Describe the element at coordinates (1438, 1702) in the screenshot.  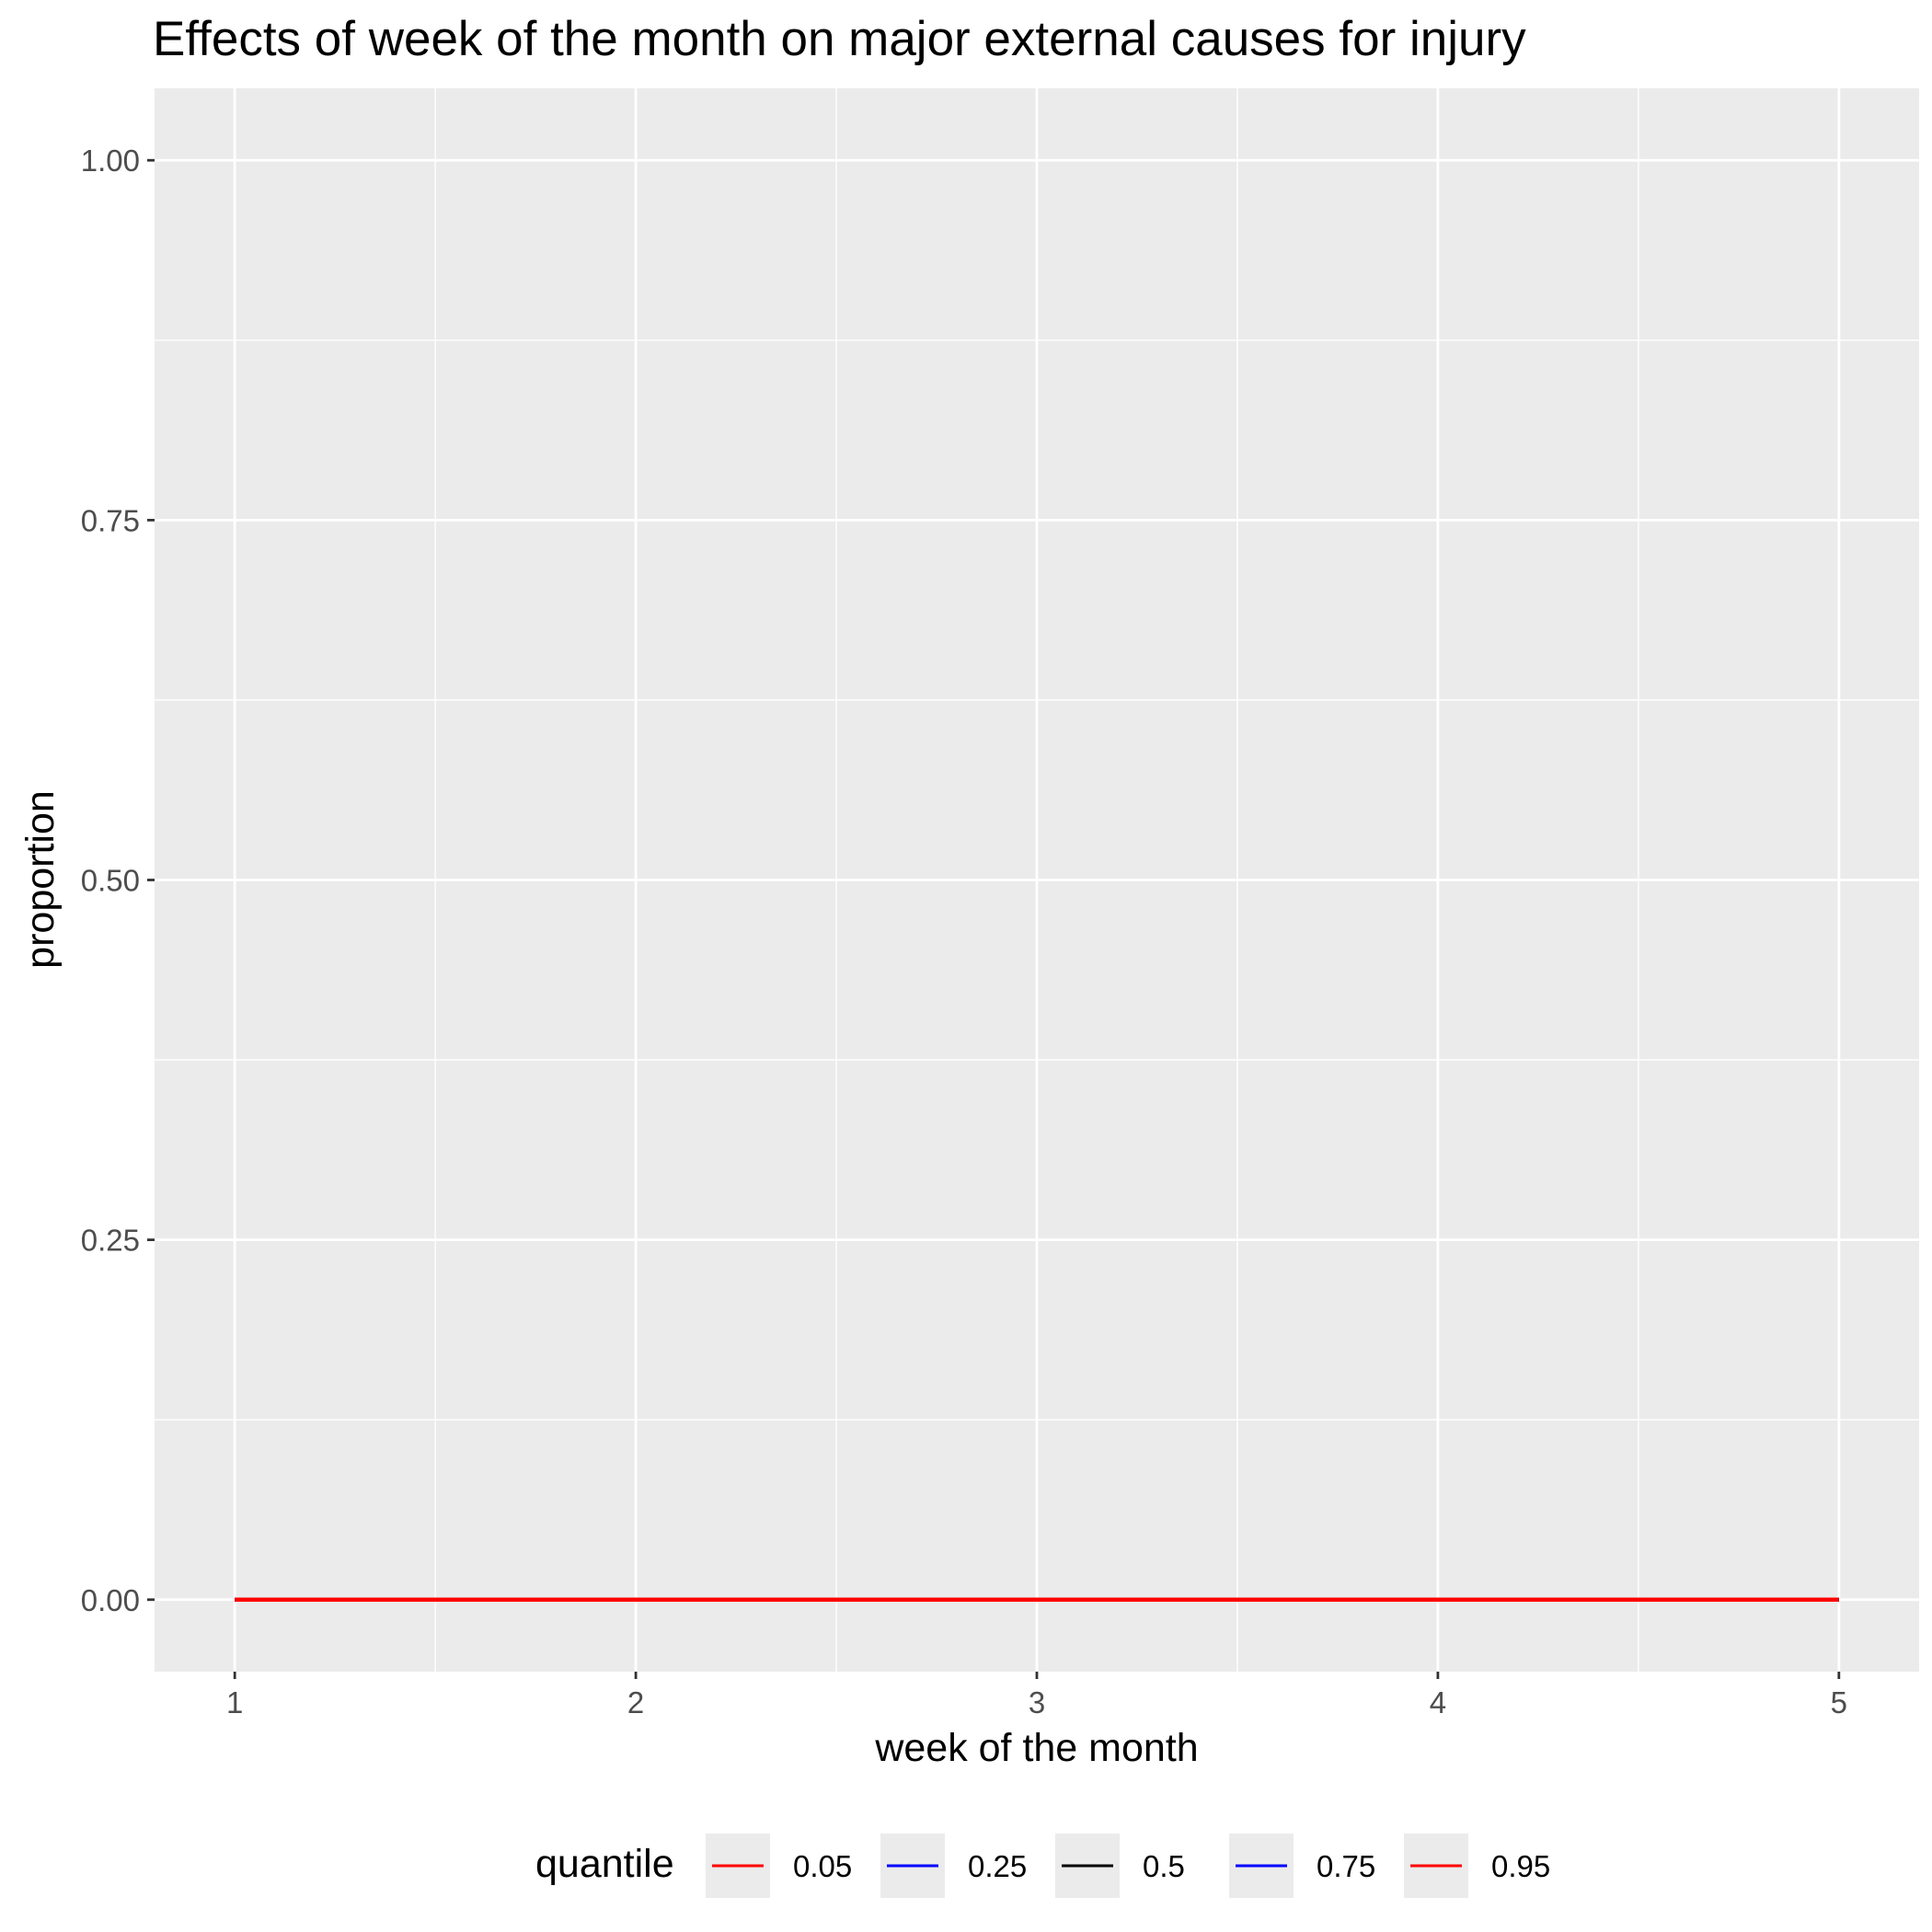
I see `x-tick-label: 4` at that location.